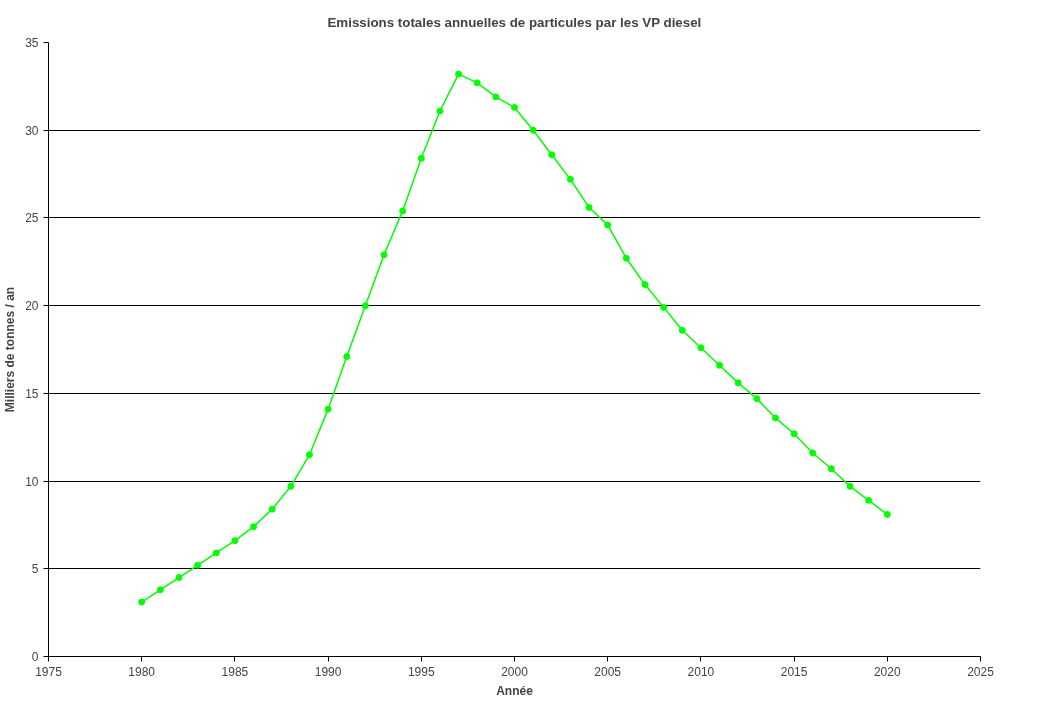  Describe the element at coordinates (49, 671) in the screenshot. I see `x-tick-label: 1975` at that location.